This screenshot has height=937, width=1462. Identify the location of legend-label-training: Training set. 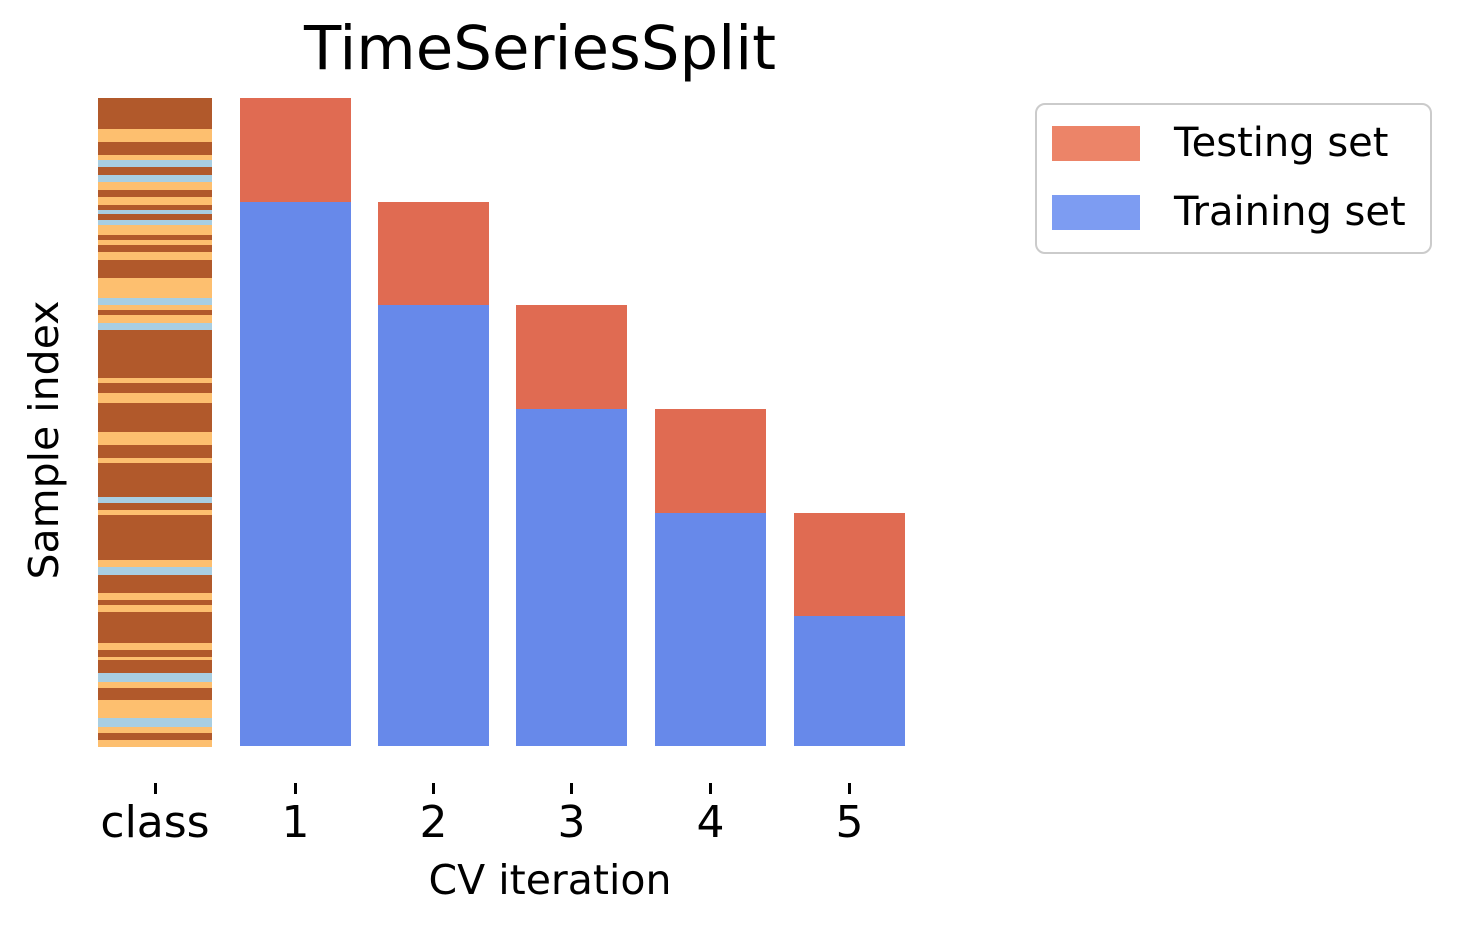
(1290, 212).